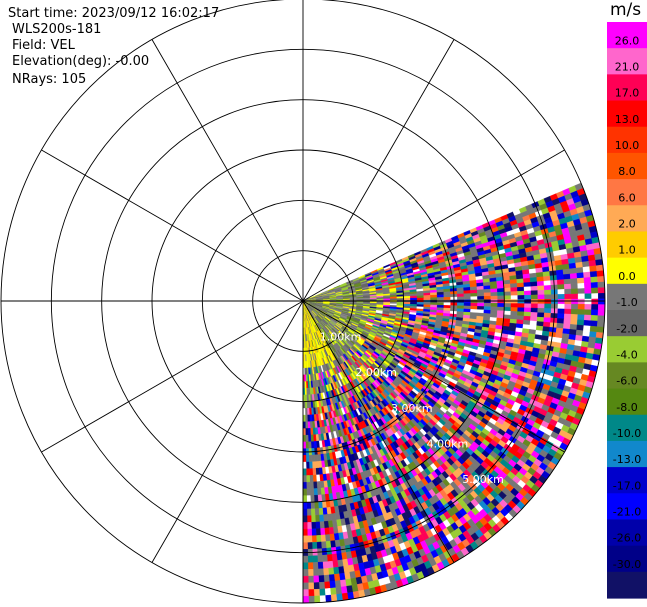 Image resolution: width=647 pixels, height=607 pixels. Describe the element at coordinates (627, 224) in the screenshot. I see `colorbar-tick-label: 2.0` at that location.